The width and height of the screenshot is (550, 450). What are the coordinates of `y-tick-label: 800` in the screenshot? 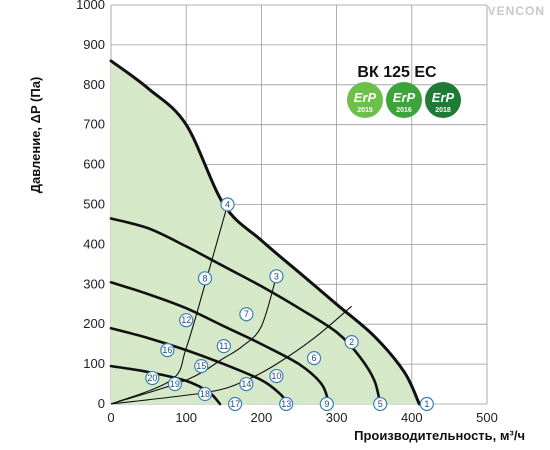 It's located at (94, 84).